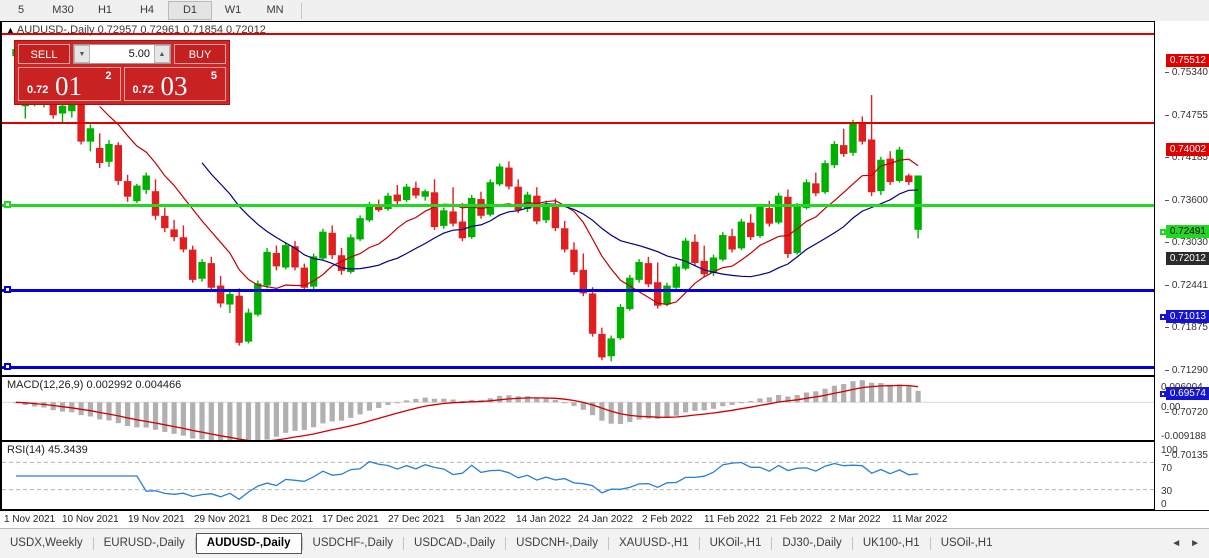 The width and height of the screenshot is (1209, 558). Describe the element at coordinates (174, 84) in the screenshot. I see `buy-price-box: 0.72 03 5` at that location.